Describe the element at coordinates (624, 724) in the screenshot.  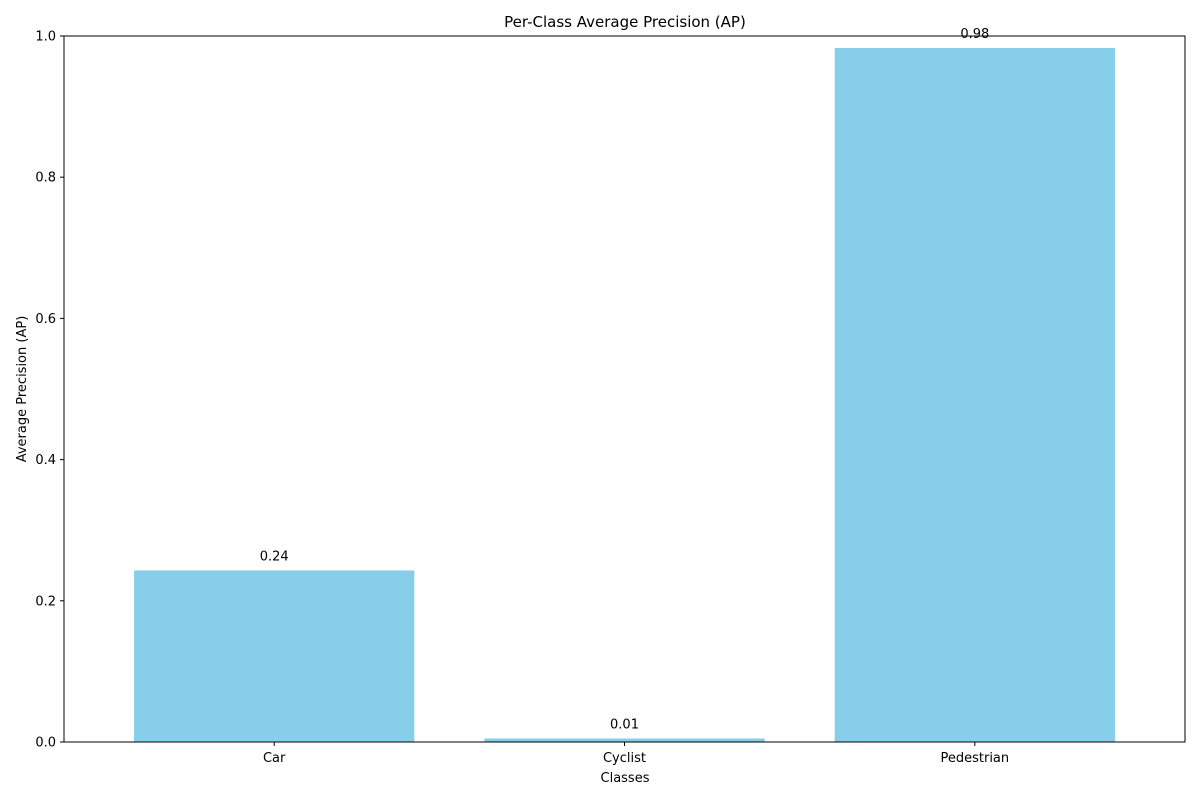
I see `data-label-cyclist: 0.01` at that location.